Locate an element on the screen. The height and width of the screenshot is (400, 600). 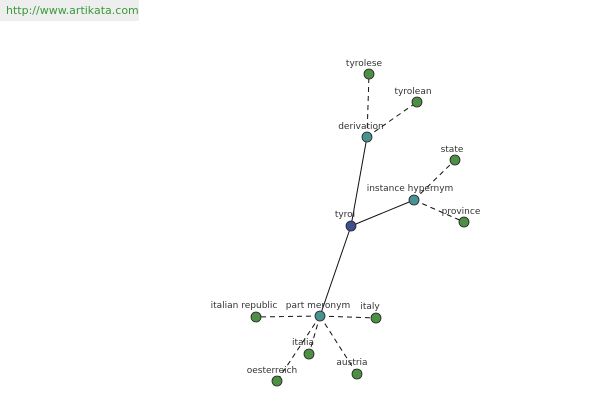
node-label: province is located at coordinates (461, 212).